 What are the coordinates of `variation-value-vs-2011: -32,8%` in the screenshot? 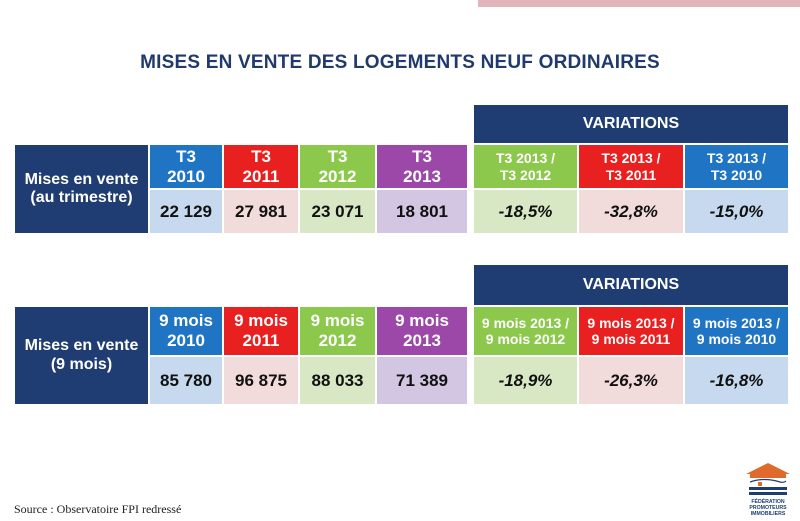 It's located at (631, 211).